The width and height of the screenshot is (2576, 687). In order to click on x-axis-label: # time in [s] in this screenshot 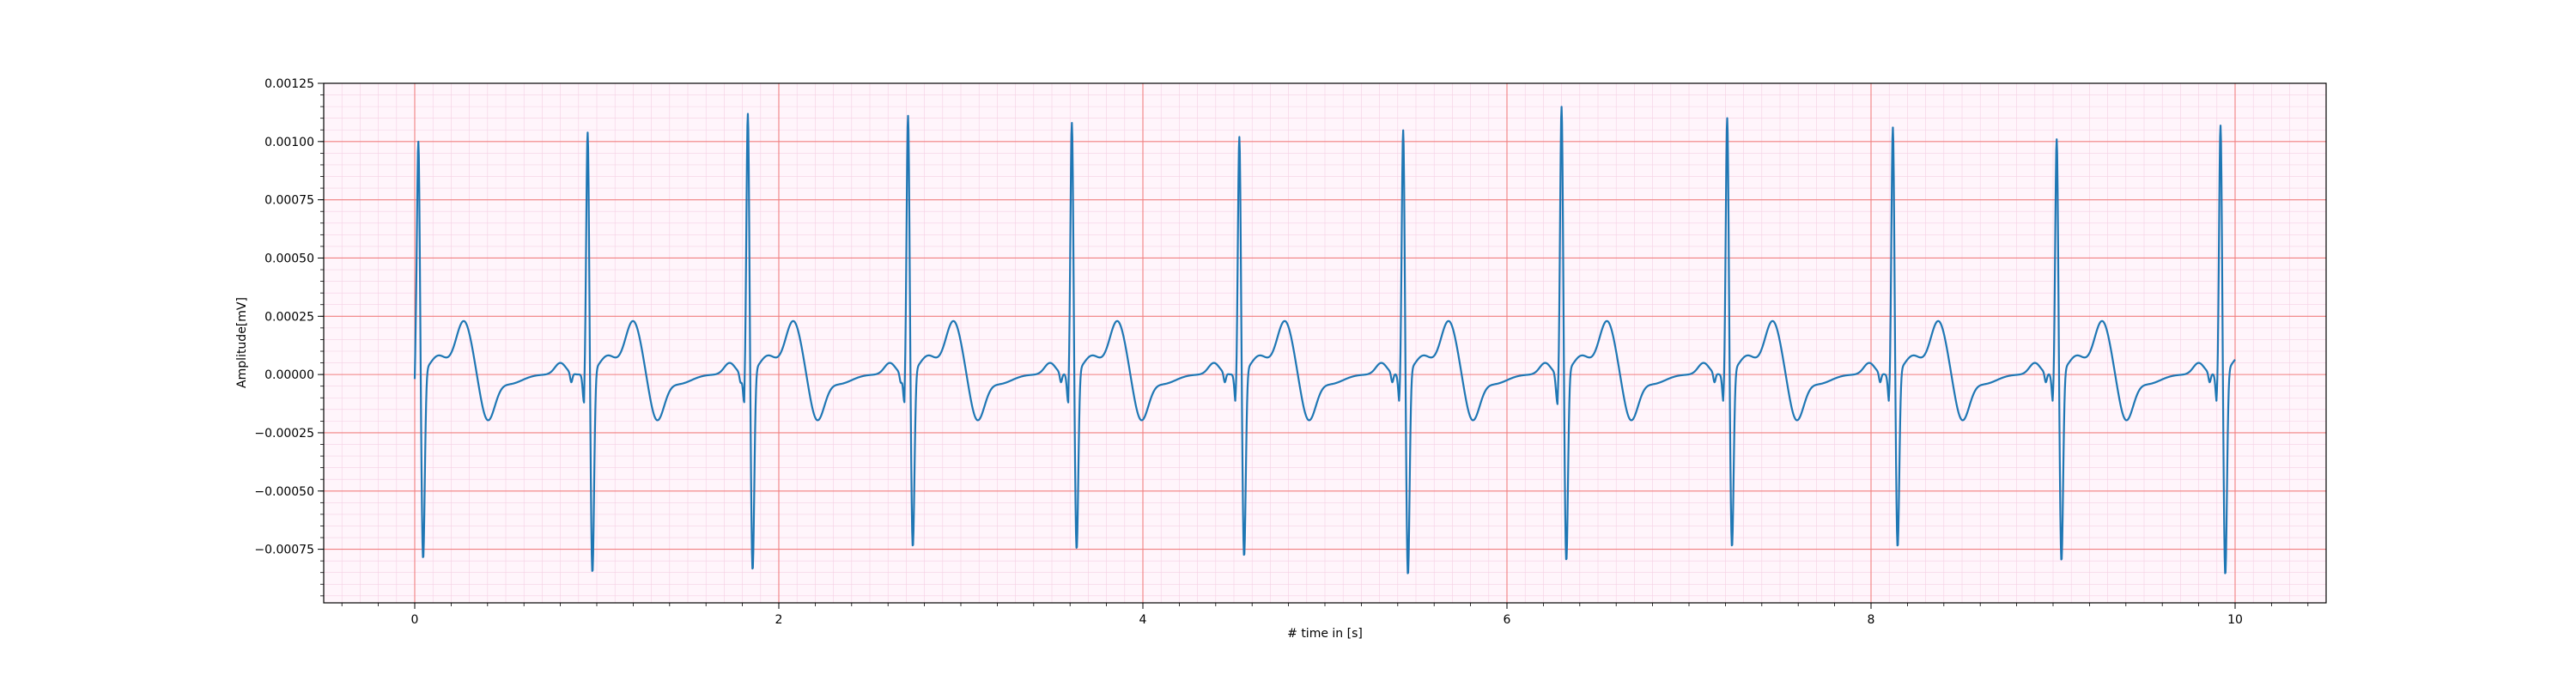, I will do `click(1325, 634)`.